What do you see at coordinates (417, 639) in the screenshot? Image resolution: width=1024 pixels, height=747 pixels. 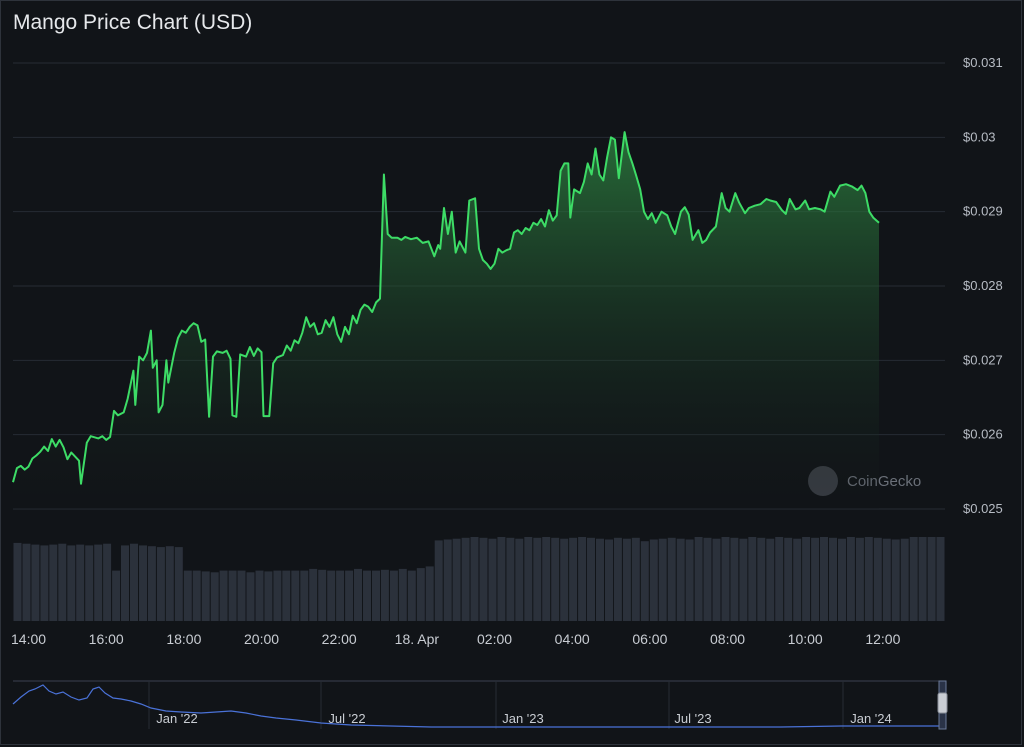 I see `x-tick-label: 18. Apr` at bounding box center [417, 639].